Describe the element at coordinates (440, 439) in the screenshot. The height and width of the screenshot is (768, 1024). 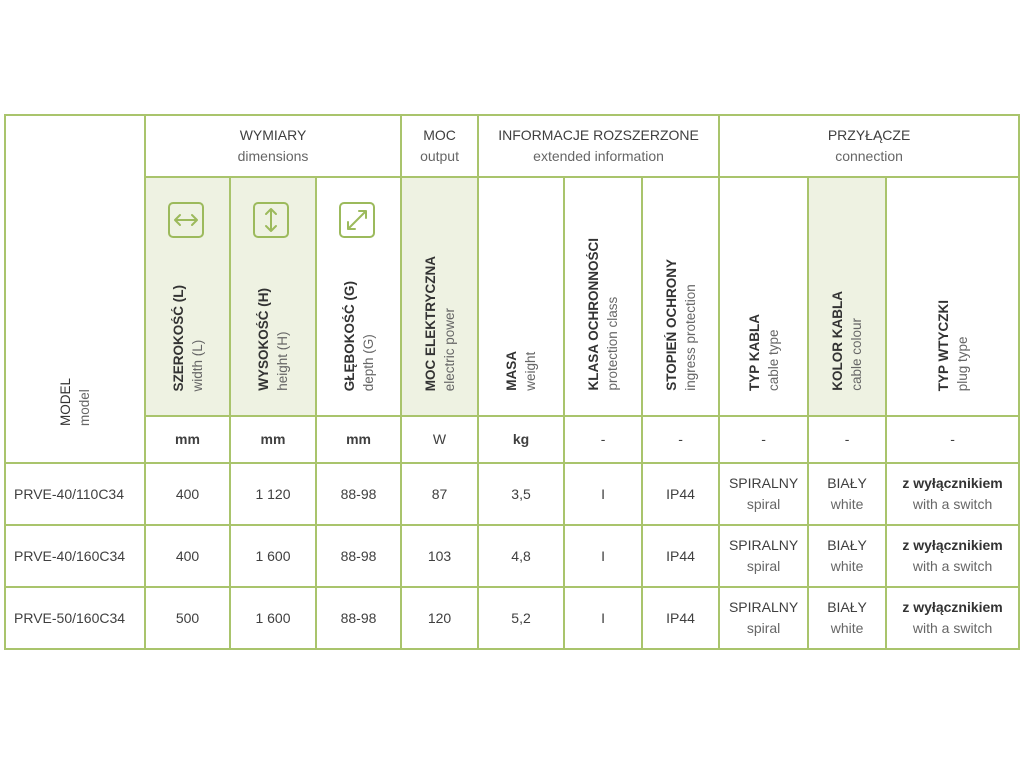
I see `unit-cell: W` at that location.